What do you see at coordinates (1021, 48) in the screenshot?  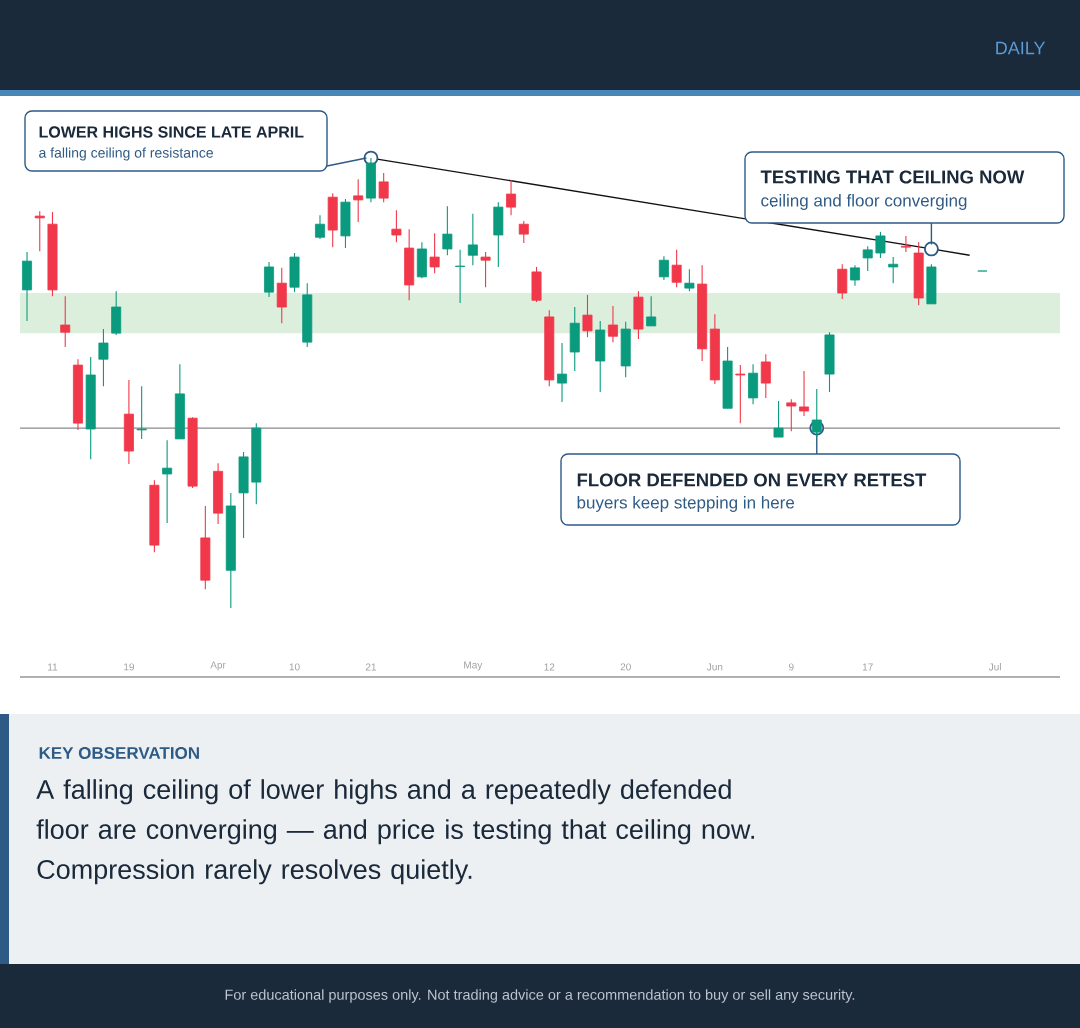 I see `chart-subtitle: DAILY` at bounding box center [1021, 48].